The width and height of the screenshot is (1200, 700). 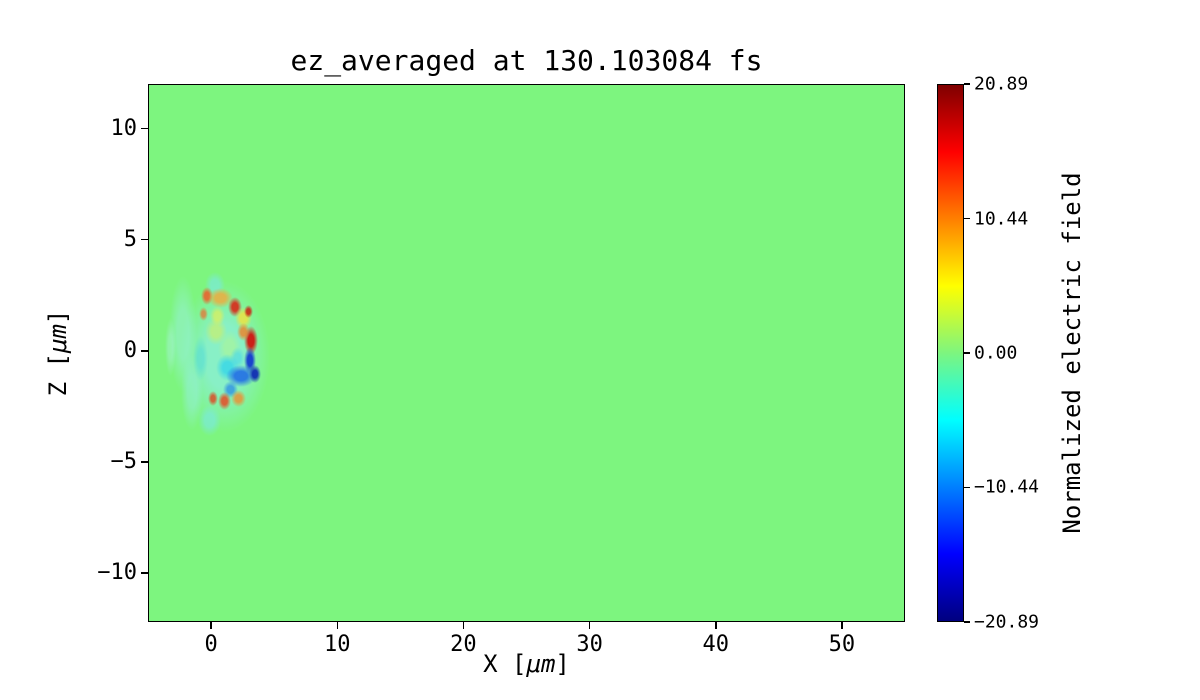 What do you see at coordinates (58, 338) in the screenshot?
I see `mu-symbol-y: μm` at bounding box center [58, 338].